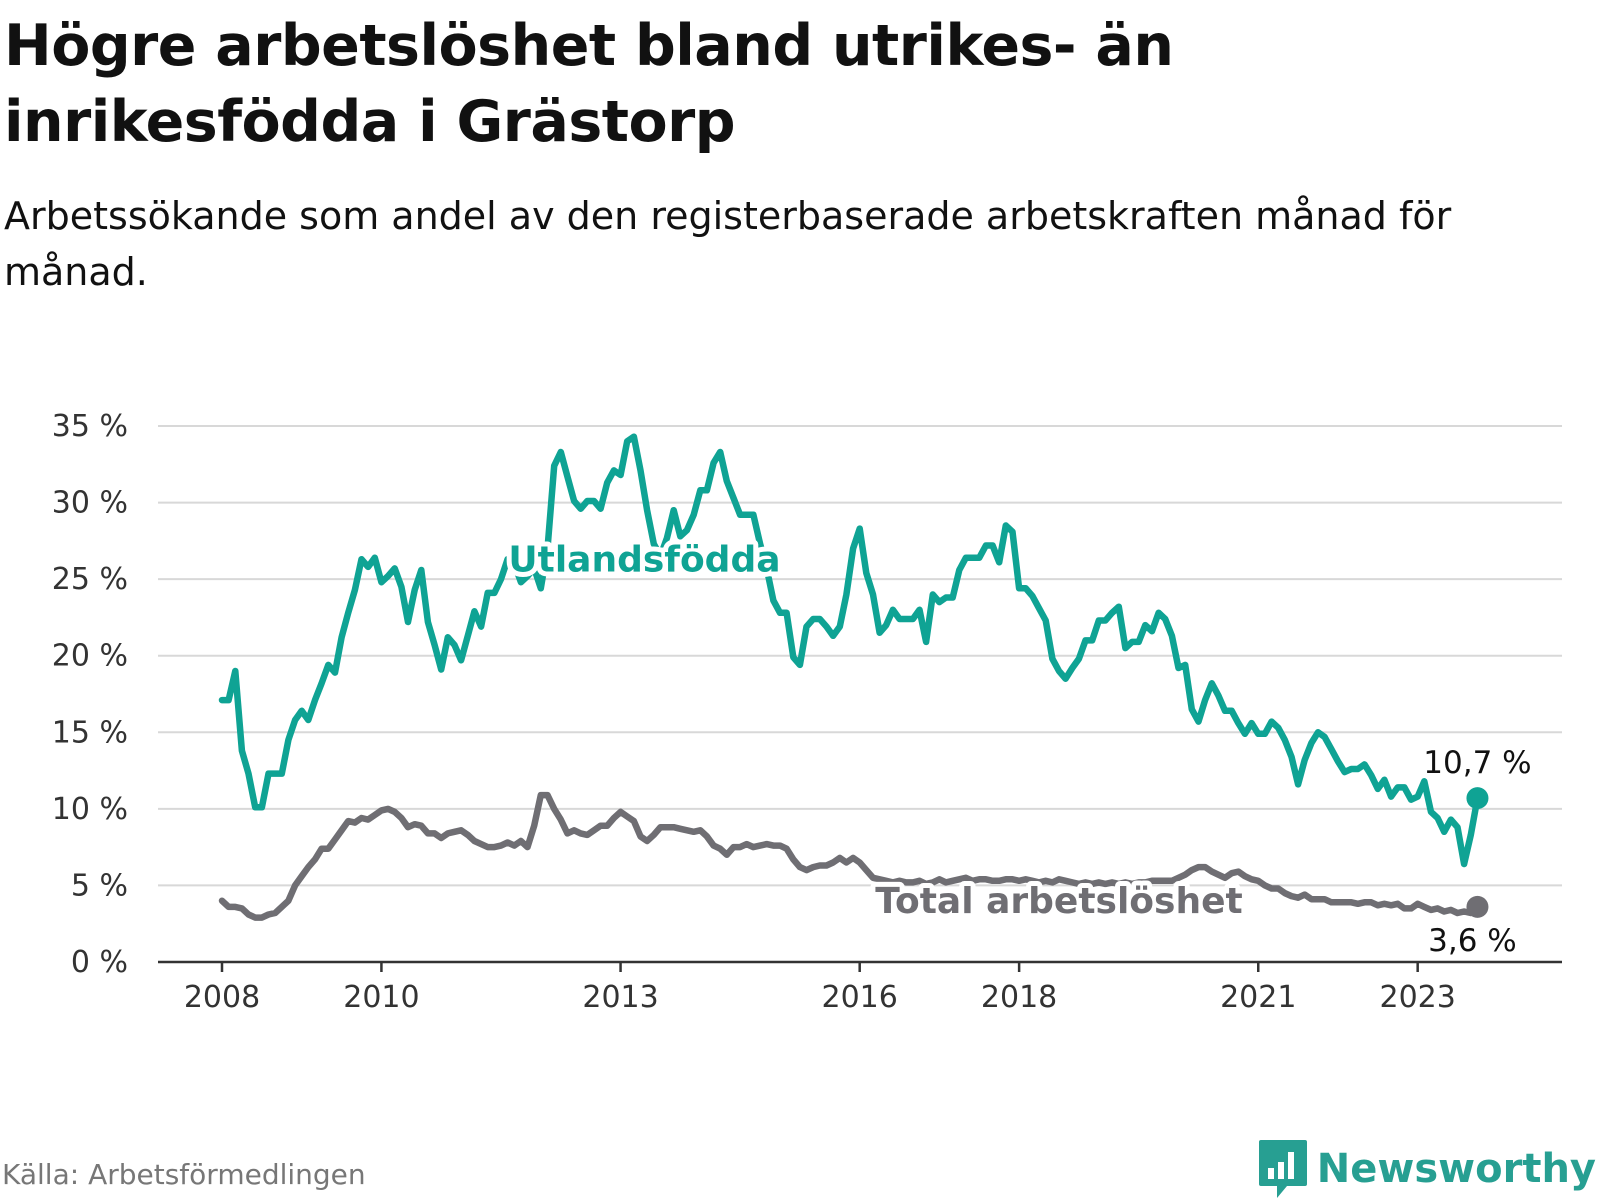  What do you see at coordinates (1019, 997) in the screenshot?
I see `x-tick-label: 2018` at bounding box center [1019, 997].